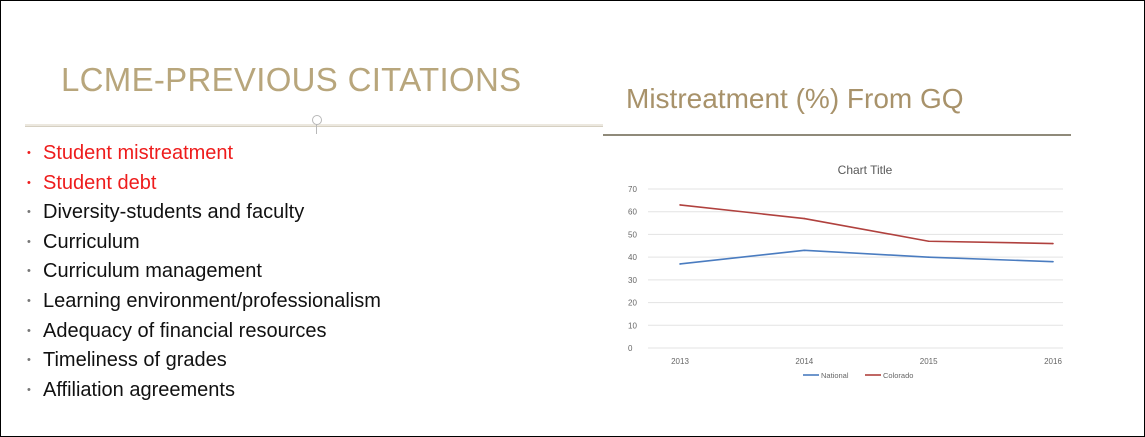 The width and height of the screenshot is (1145, 437). What do you see at coordinates (632, 325) in the screenshot?
I see `y-tick-label: 10` at bounding box center [632, 325].